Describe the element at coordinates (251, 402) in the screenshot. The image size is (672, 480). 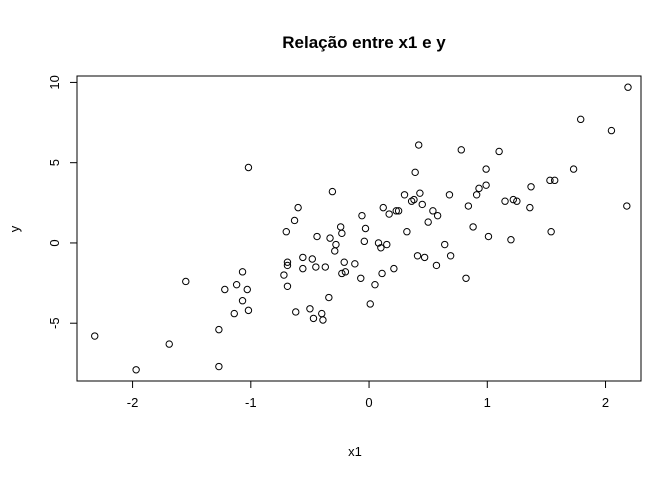
I see `x-tick-label: -1` at that location.